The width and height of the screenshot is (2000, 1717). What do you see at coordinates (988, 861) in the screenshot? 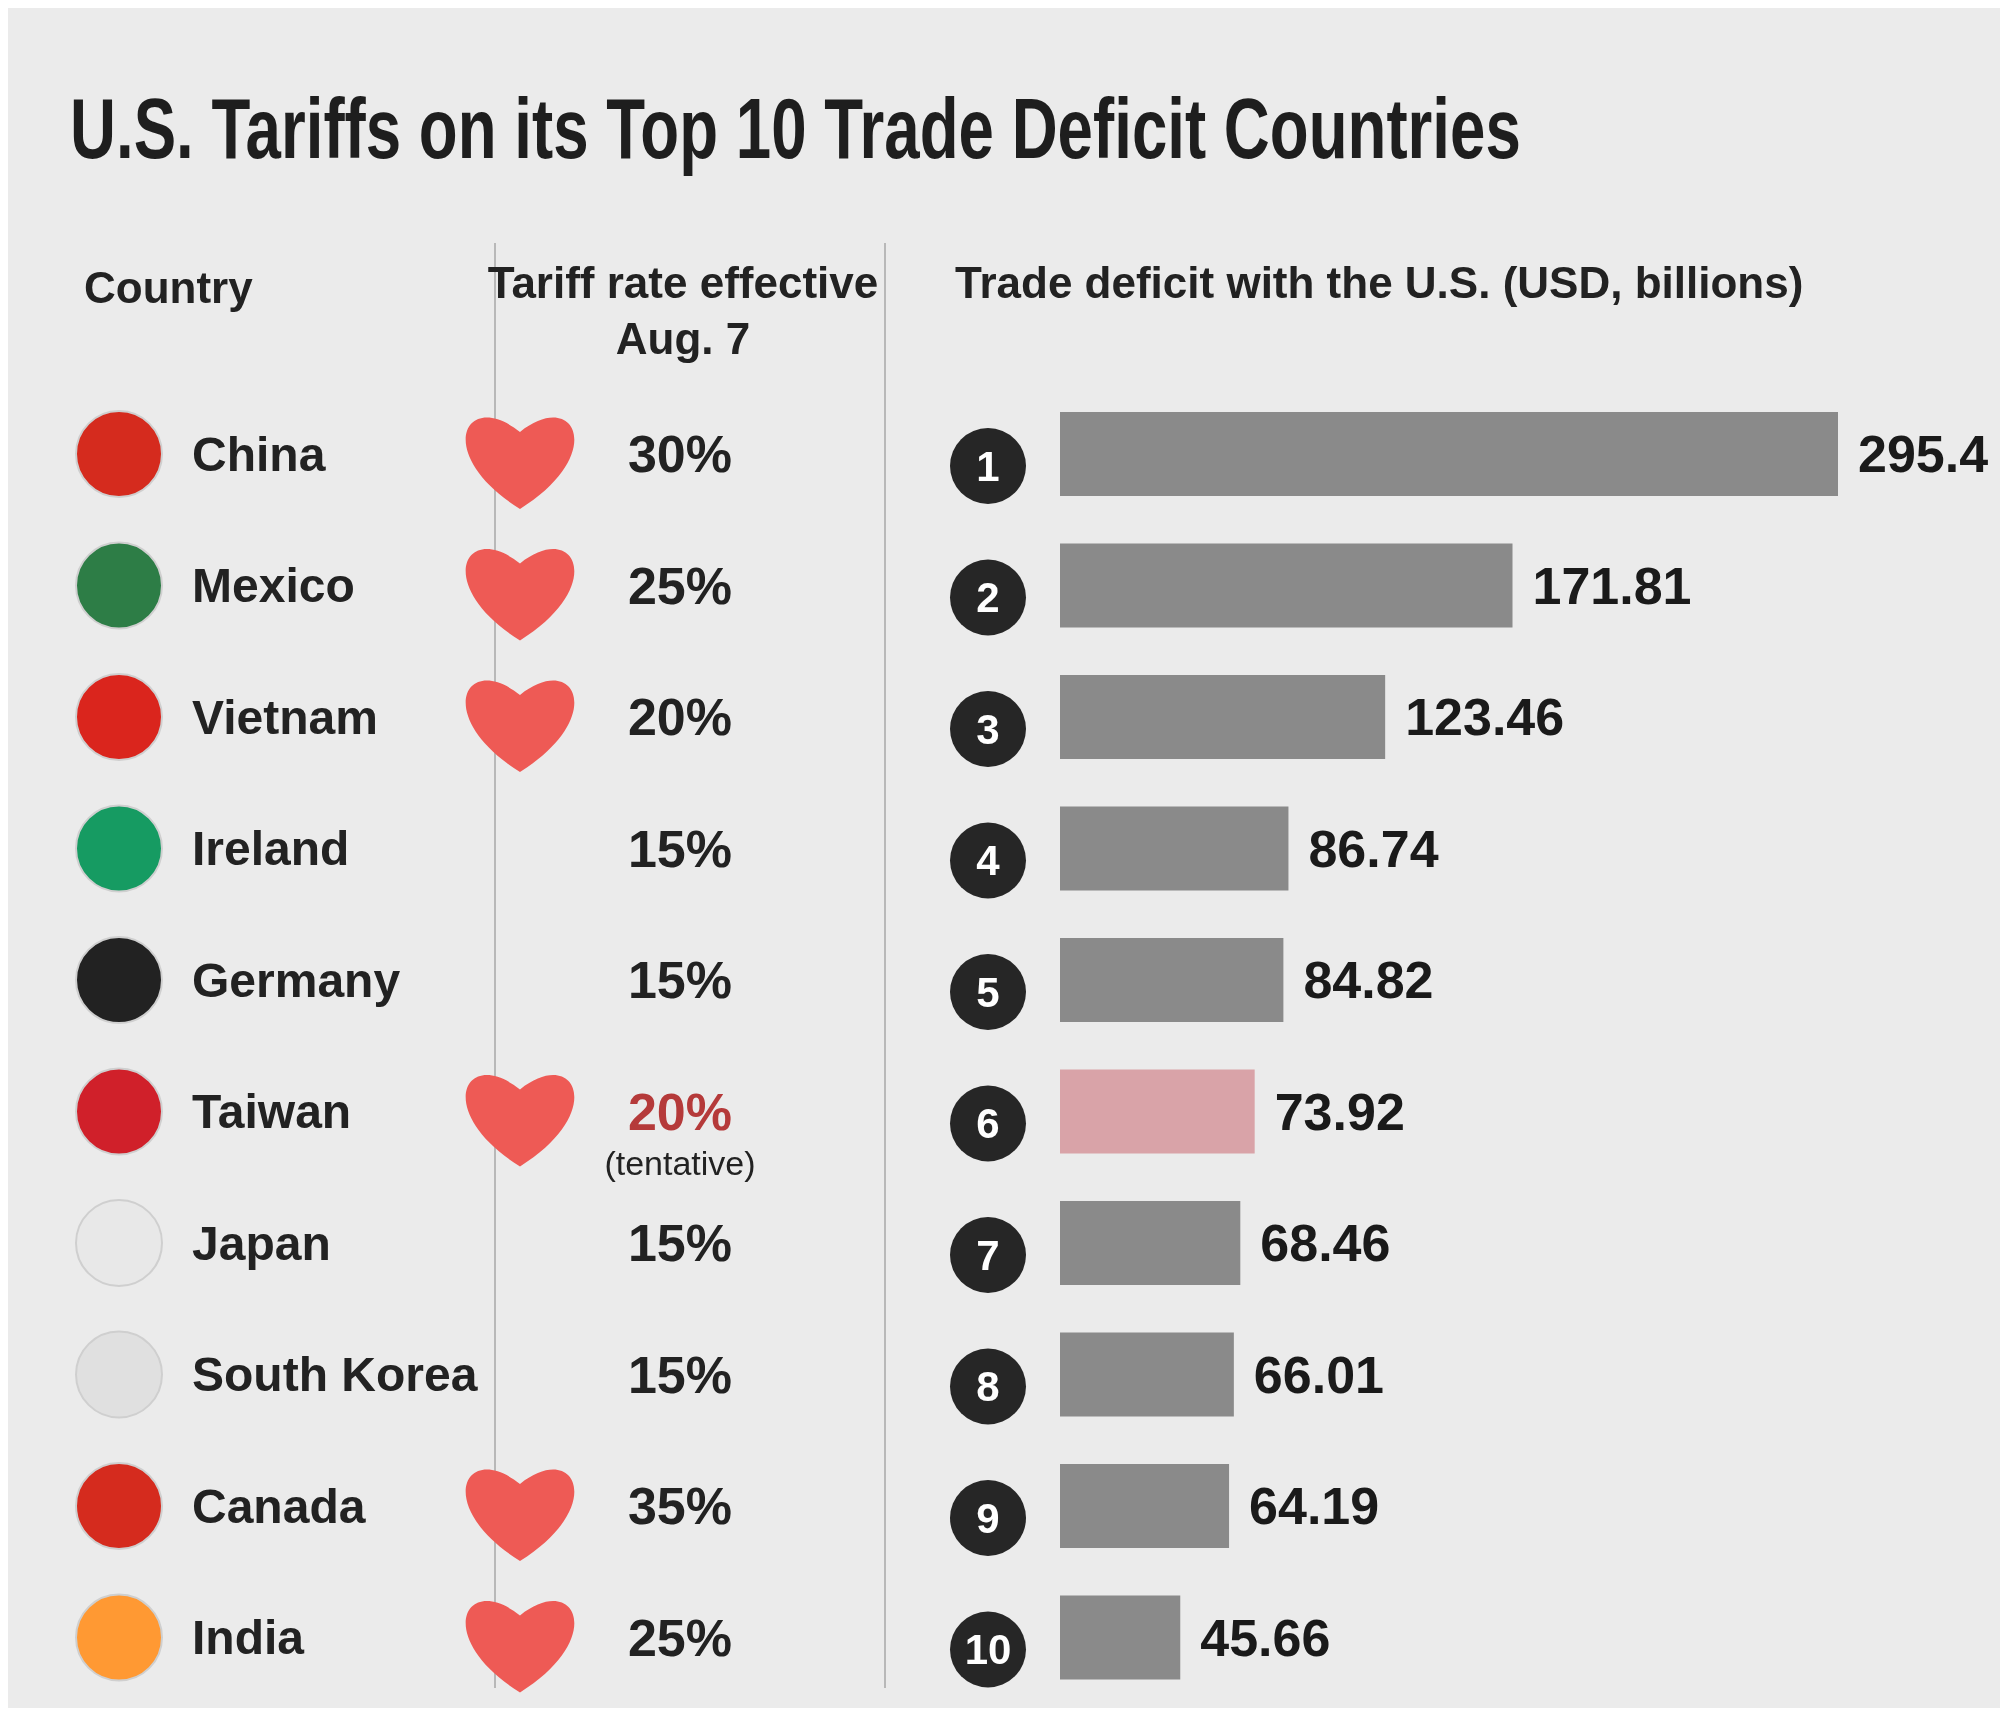
I see `text: 4` at bounding box center [988, 861].